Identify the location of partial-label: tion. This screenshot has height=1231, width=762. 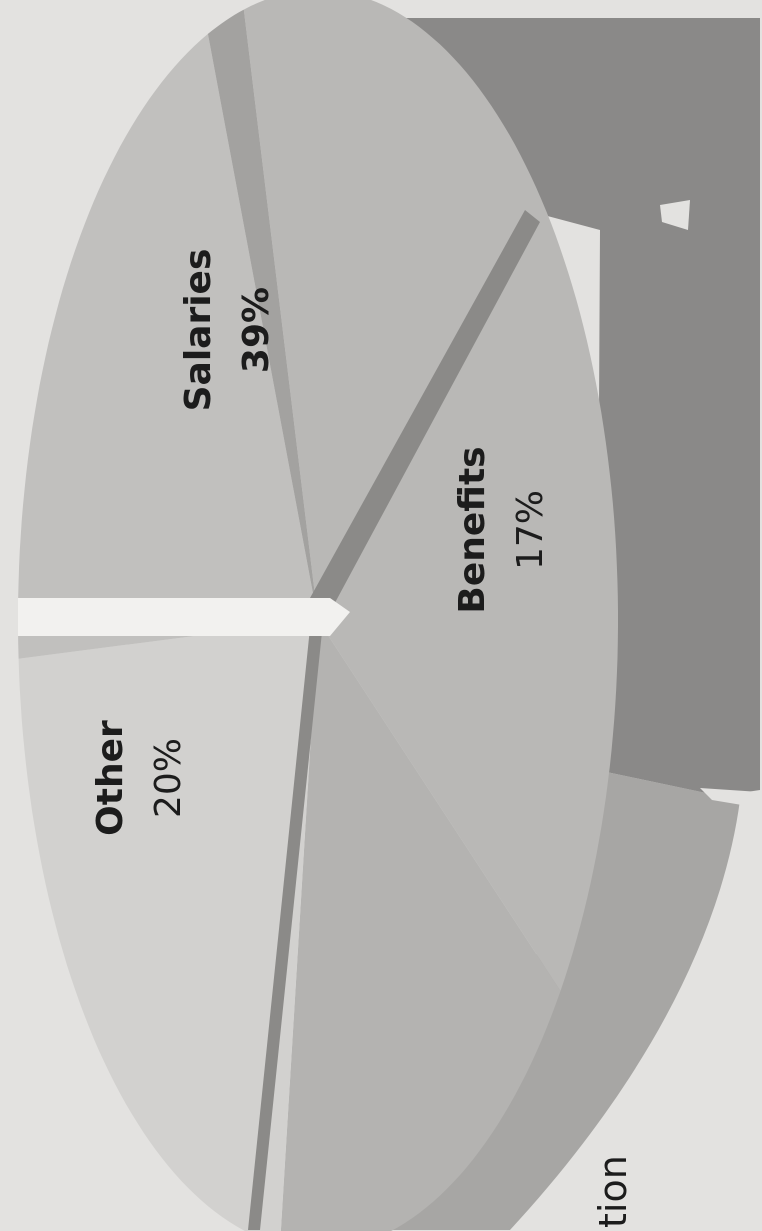
(613, 1191).